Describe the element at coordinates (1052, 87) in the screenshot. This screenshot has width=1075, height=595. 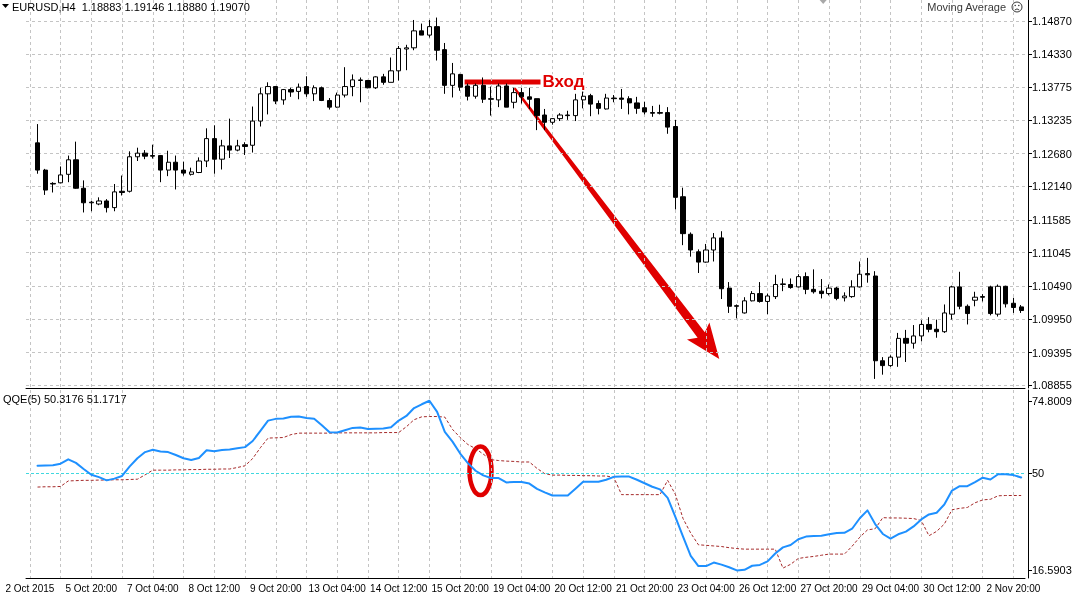
I see `y-tick-label: 1.13775` at that location.